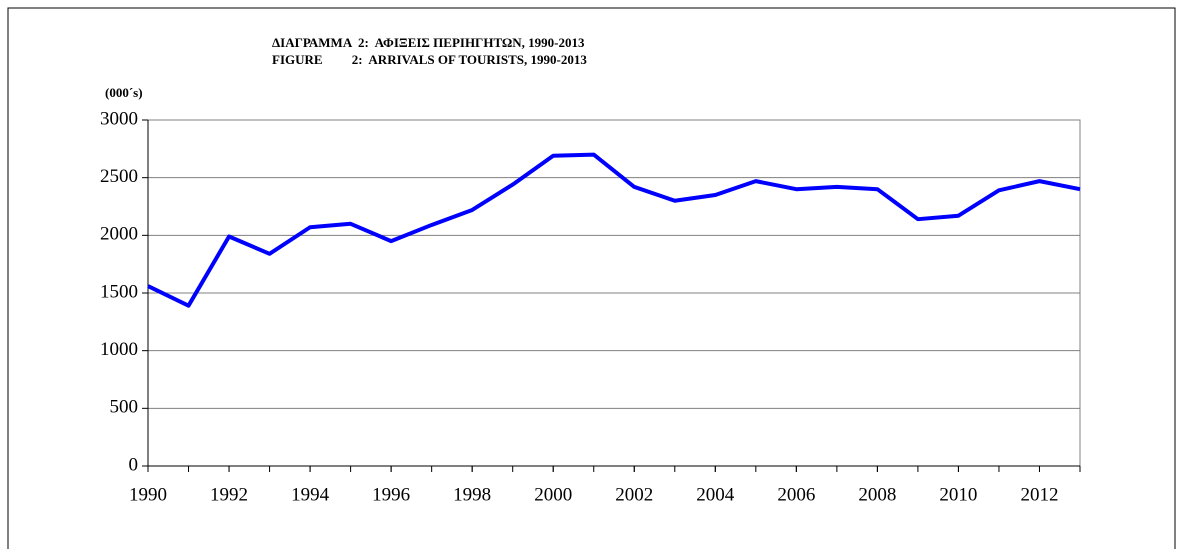  I want to click on y-axis-label: (000´s), so click(124, 92).